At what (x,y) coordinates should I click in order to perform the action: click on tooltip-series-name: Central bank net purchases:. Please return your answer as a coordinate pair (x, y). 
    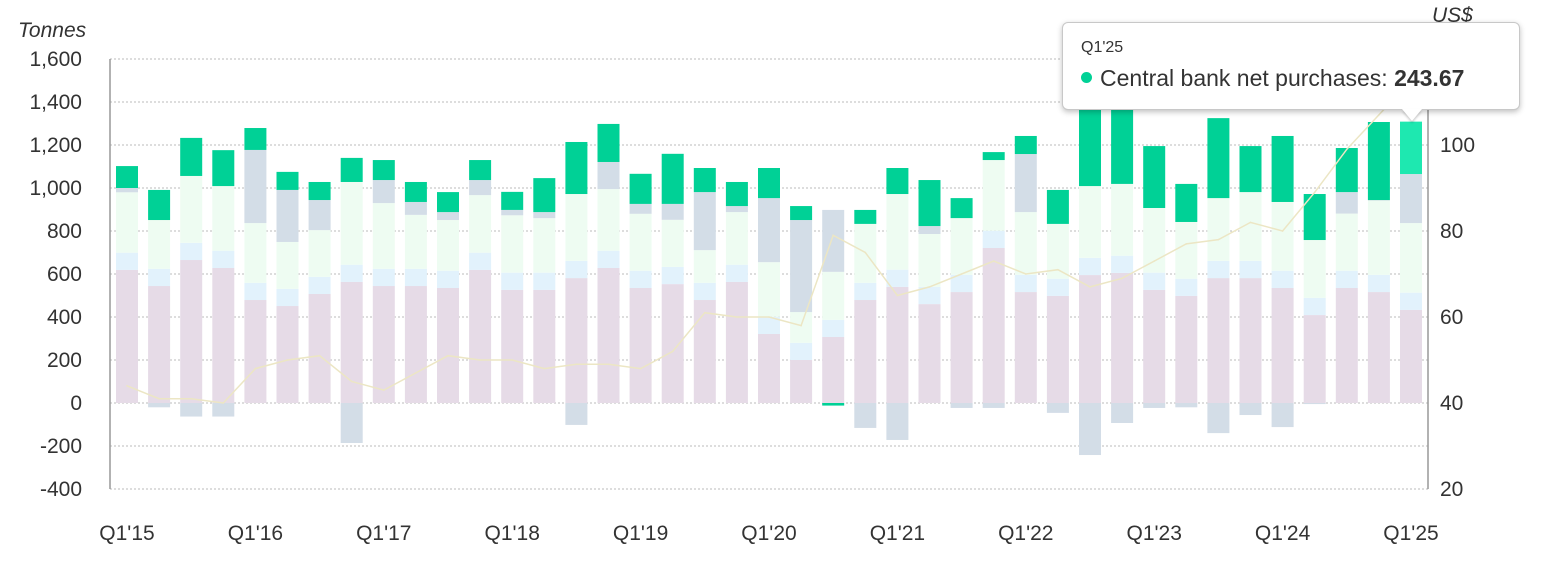
    Looking at the image, I should click on (1244, 78).